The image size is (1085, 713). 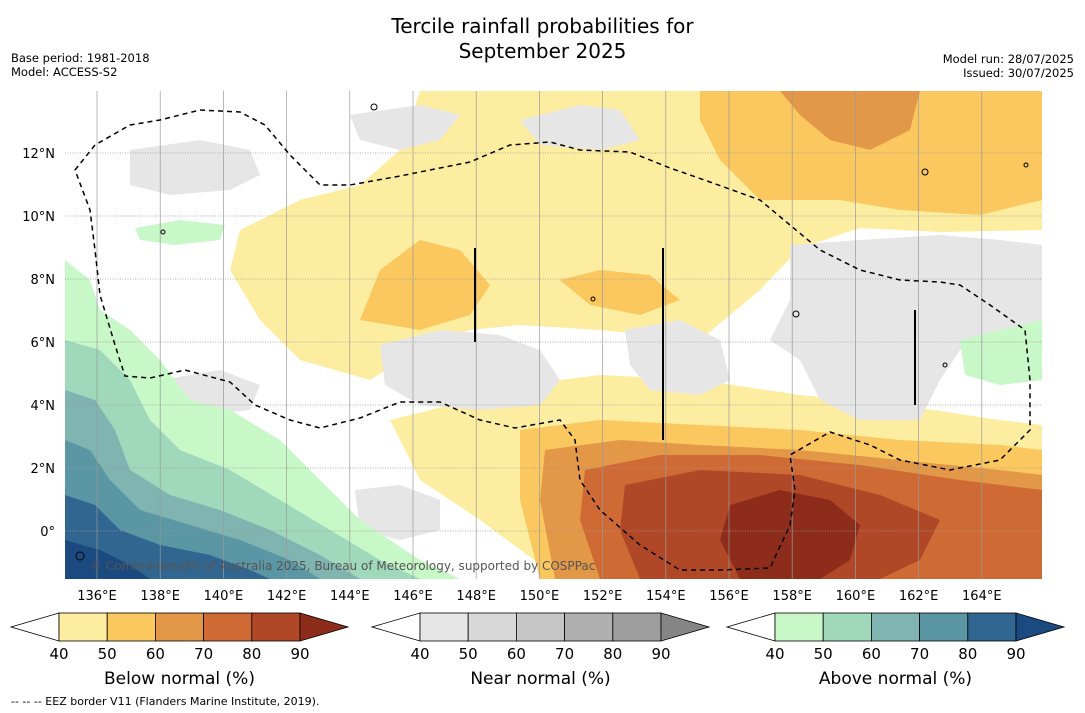 What do you see at coordinates (179, 650) in the screenshot?
I see `colorbar: 40 50 60 70 80 90 Below normal (%)` at bounding box center [179, 650].